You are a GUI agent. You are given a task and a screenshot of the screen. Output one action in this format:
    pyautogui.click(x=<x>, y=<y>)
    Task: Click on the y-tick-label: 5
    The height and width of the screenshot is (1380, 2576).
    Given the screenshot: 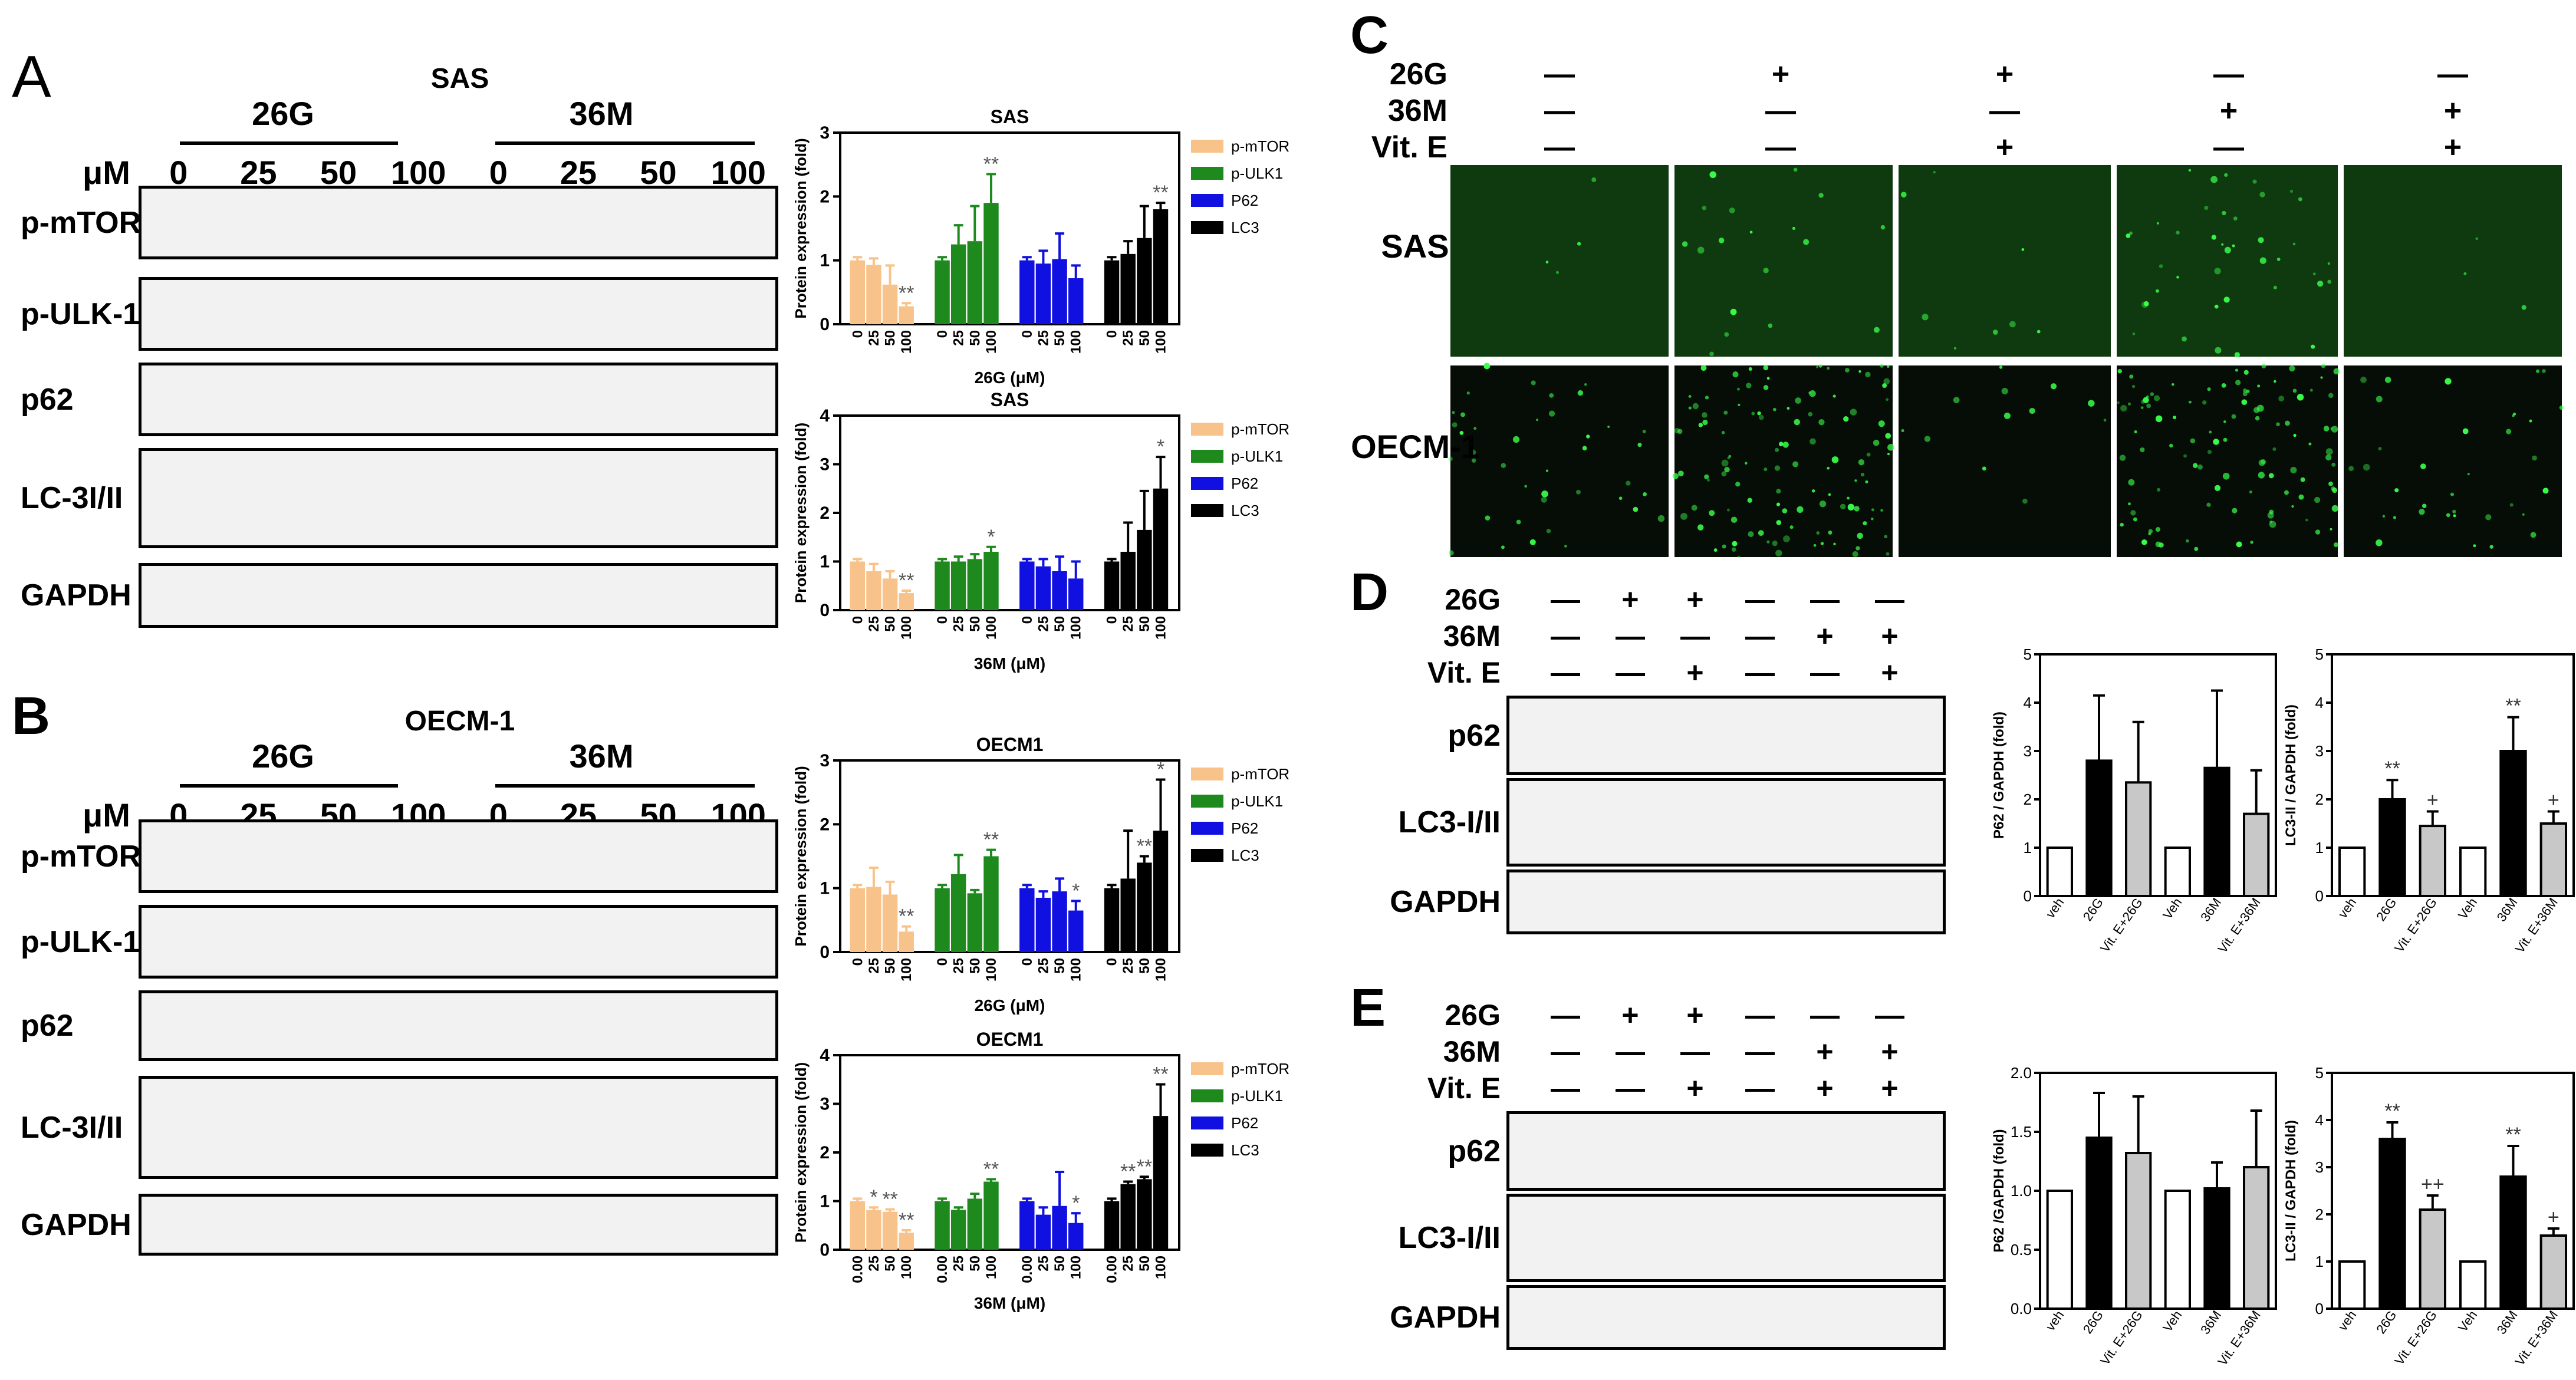 What is the action you would take?
    pyautogui.click(x=2028, y=654)
    